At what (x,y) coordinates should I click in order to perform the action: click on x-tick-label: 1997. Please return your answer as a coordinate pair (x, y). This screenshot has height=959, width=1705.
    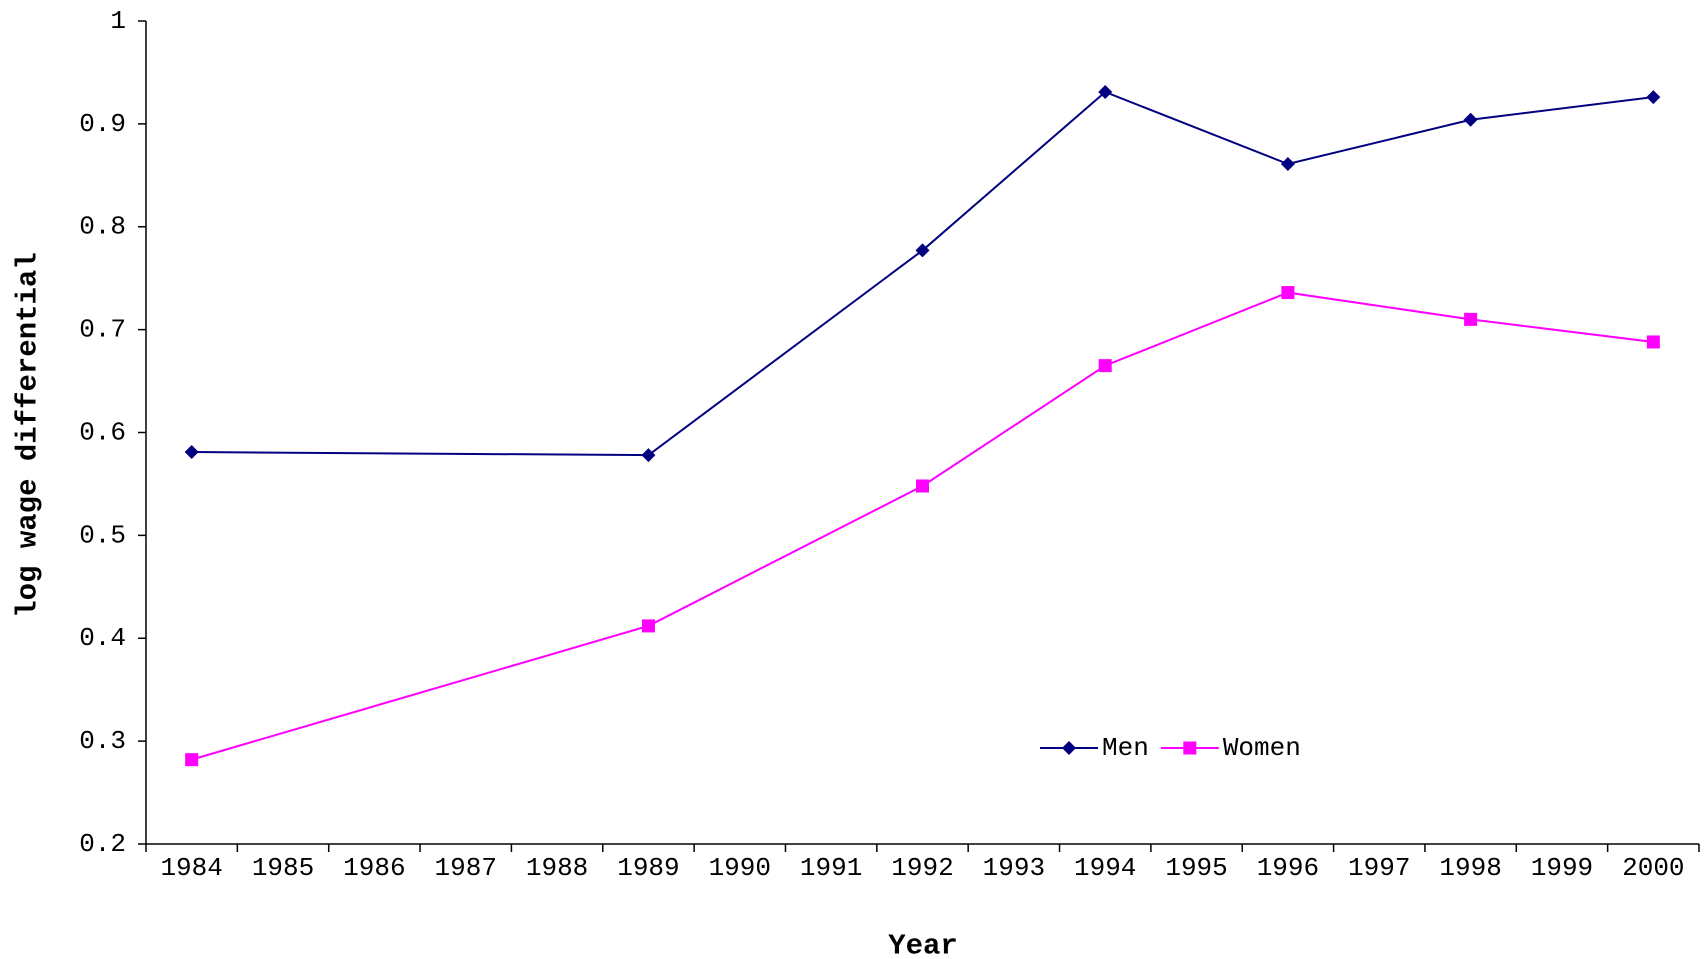
    Looking at the image, I should click on (1379, 868).